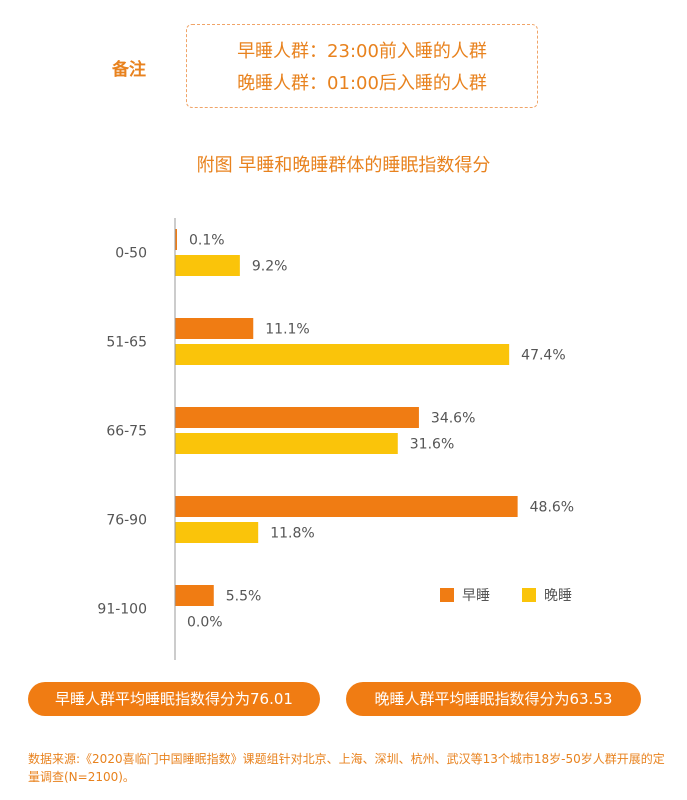 This screenshot has width=687, height=800. Describe the element at coordinates (122, 610) in the screenshot. I see `category-label-91-100: 91-100` at that location.